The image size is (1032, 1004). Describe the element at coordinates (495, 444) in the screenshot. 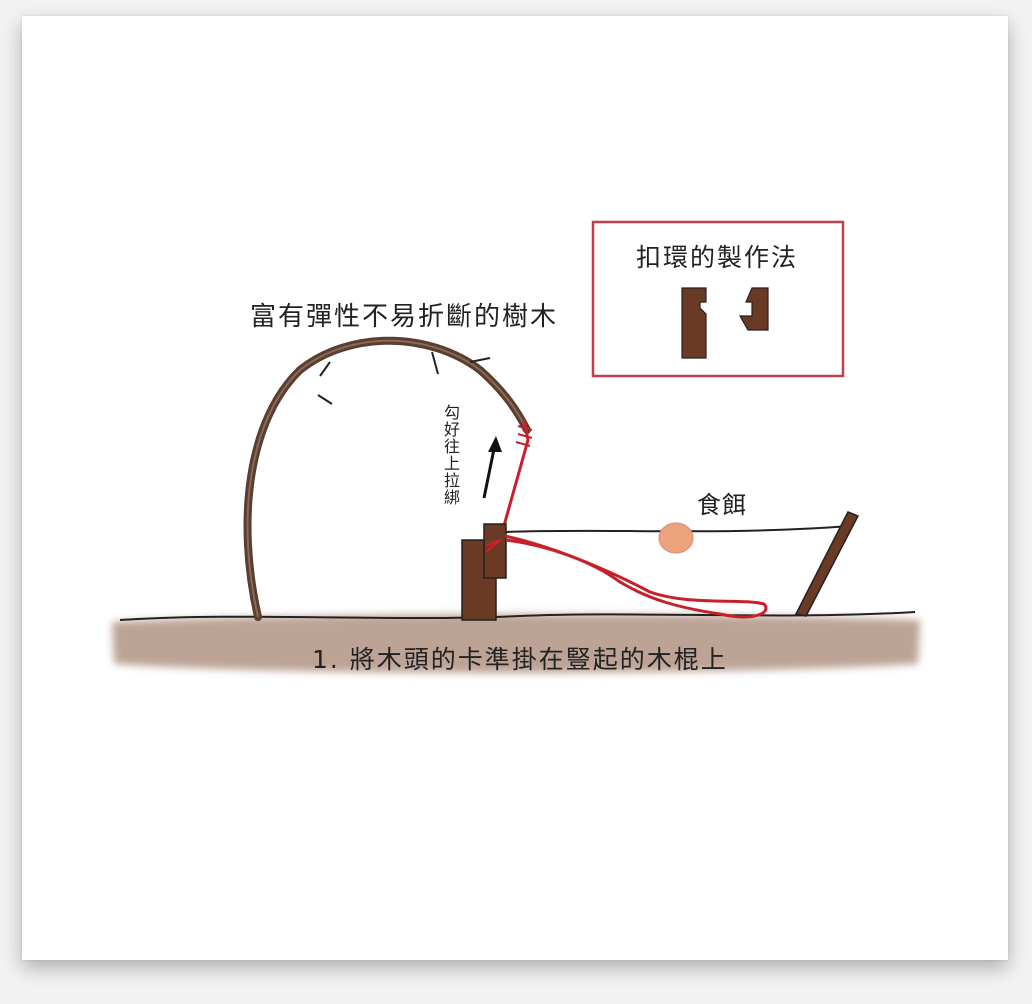

I see `up-arrow-head` at that location.